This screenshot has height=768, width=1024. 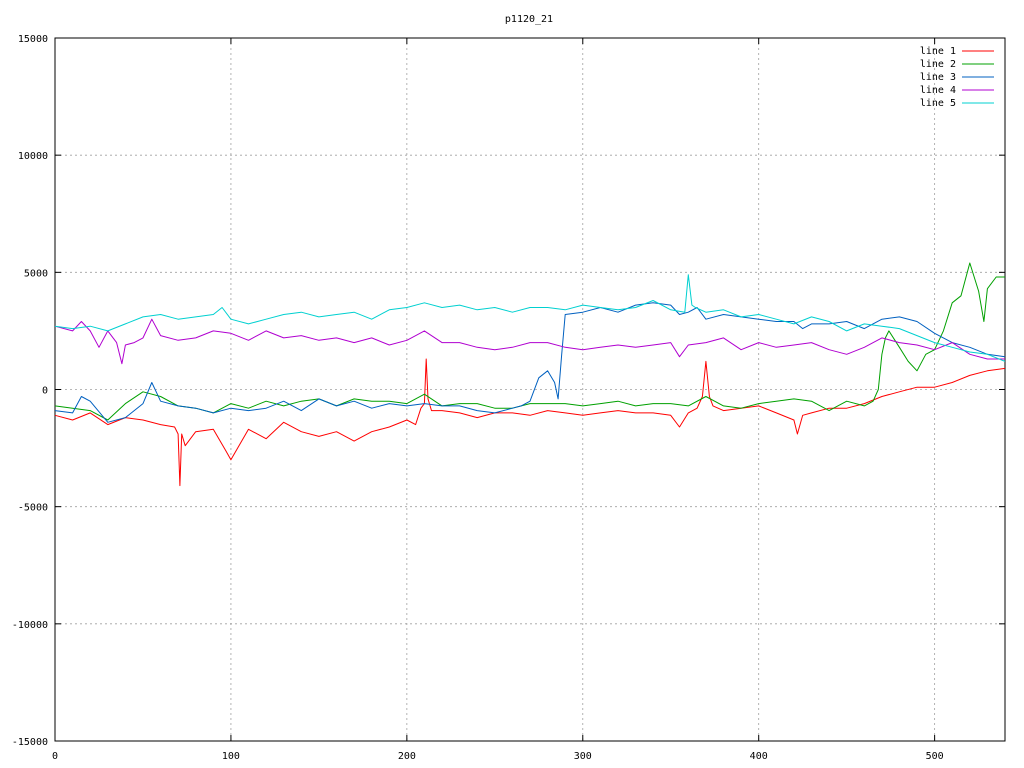 I want to click on y-tick-label: -15000, so click(x=30, y=742).